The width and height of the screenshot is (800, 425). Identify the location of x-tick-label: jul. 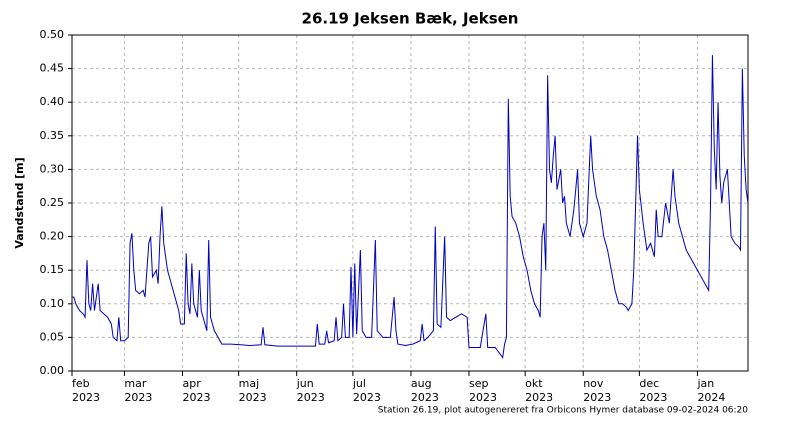
(359, 383).